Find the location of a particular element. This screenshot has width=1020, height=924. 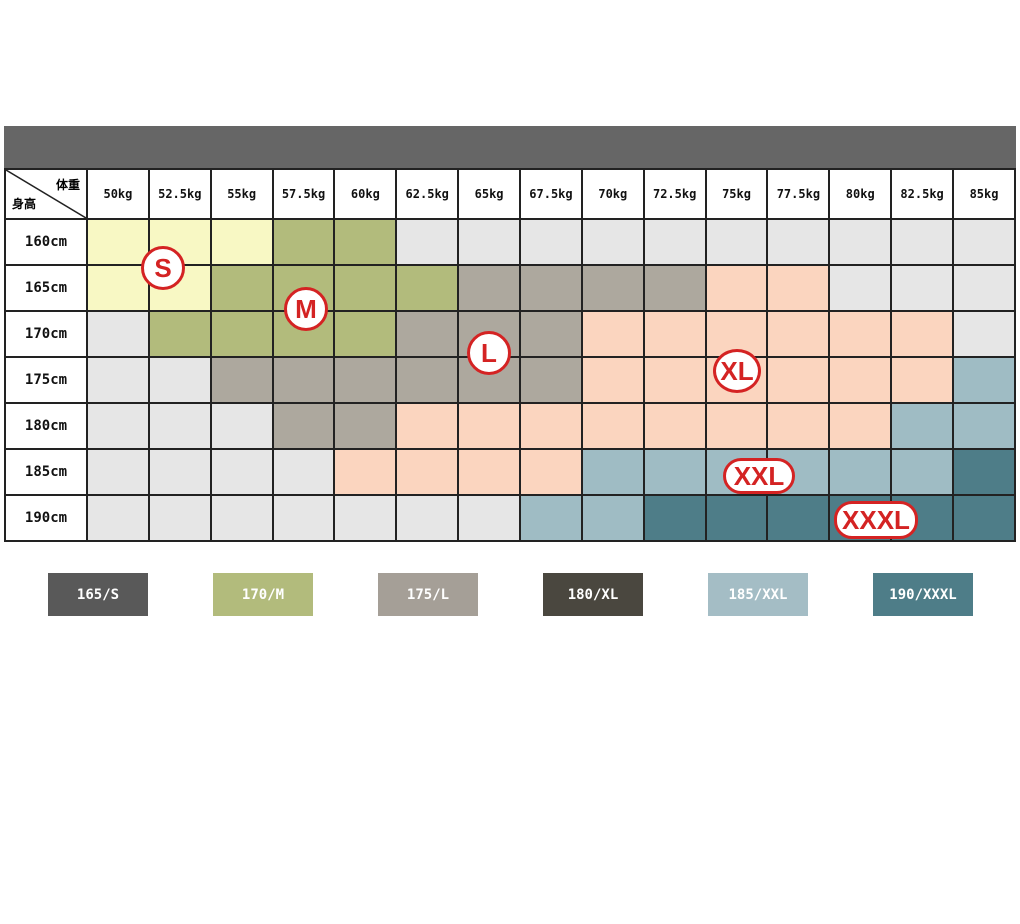

height-label: 190cm is located at coordinates (46, 518).